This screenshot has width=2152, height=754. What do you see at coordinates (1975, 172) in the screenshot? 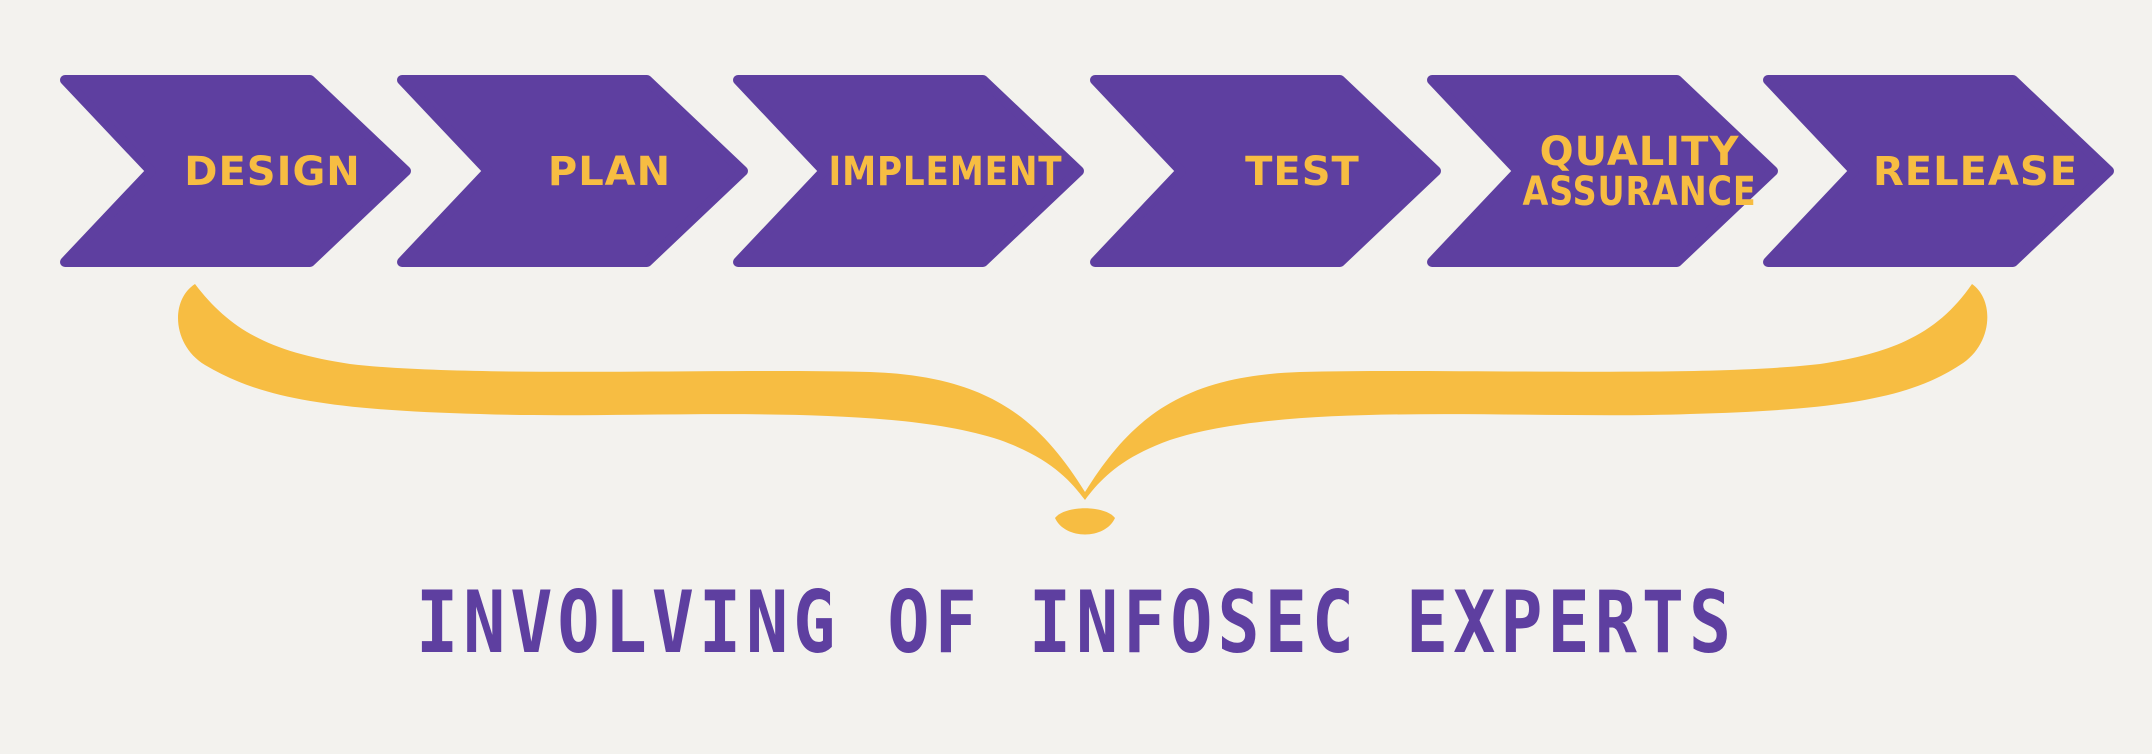
I see `step-label: RELEASE` at bounding box center [1975, 172].